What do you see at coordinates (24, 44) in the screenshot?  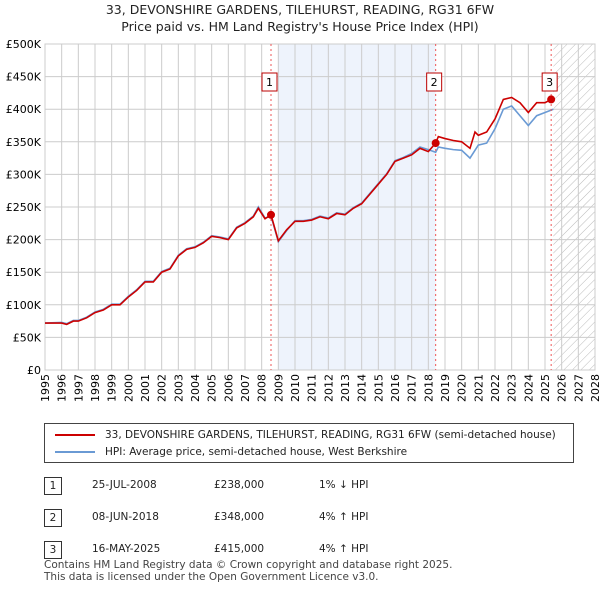 I see `y-tick-label: £500K` at bounding box center [24, 44].